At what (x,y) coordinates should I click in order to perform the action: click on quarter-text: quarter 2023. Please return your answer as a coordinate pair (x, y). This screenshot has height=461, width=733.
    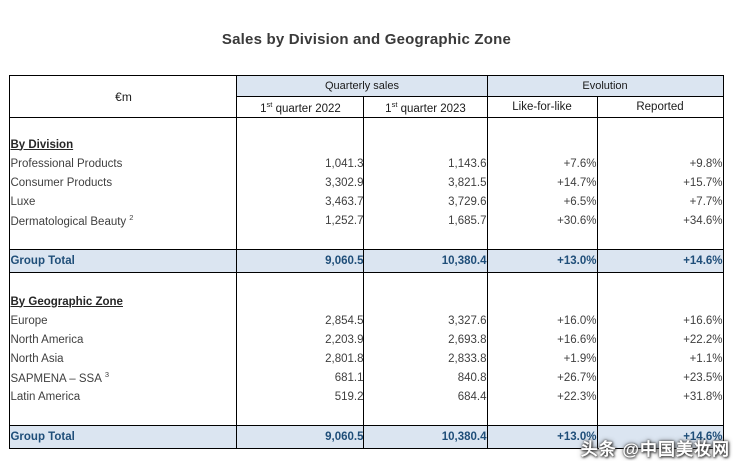
    Looking at the image, I should click on (433, 108).